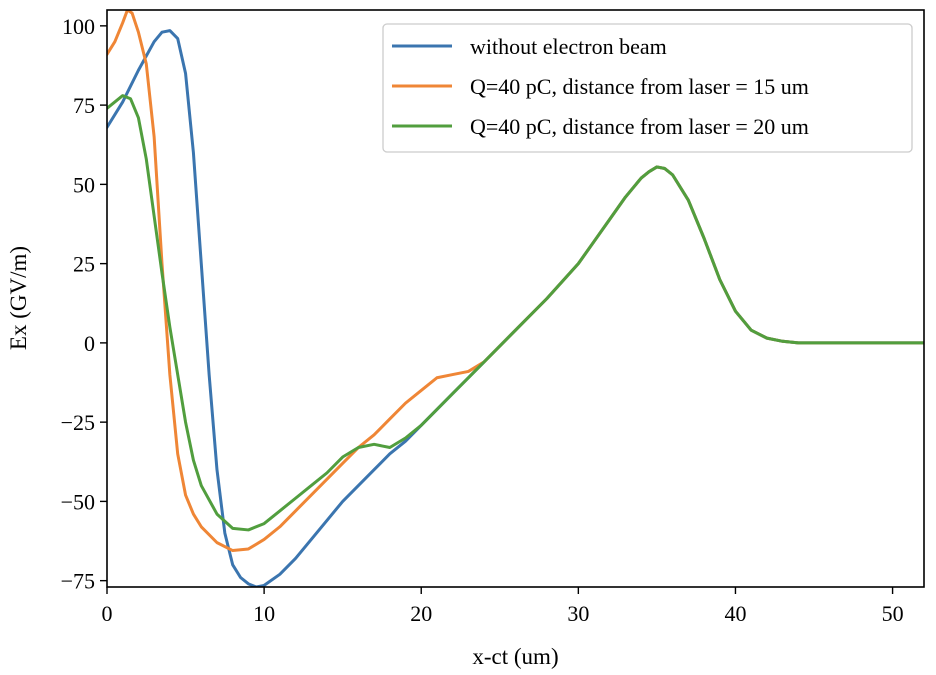 Image resolution: width=936 pixels, height=675 pixels. Describe the element at coordinates (78, 26) in the screenshot. I see `y-tick-label: 100` at that location.